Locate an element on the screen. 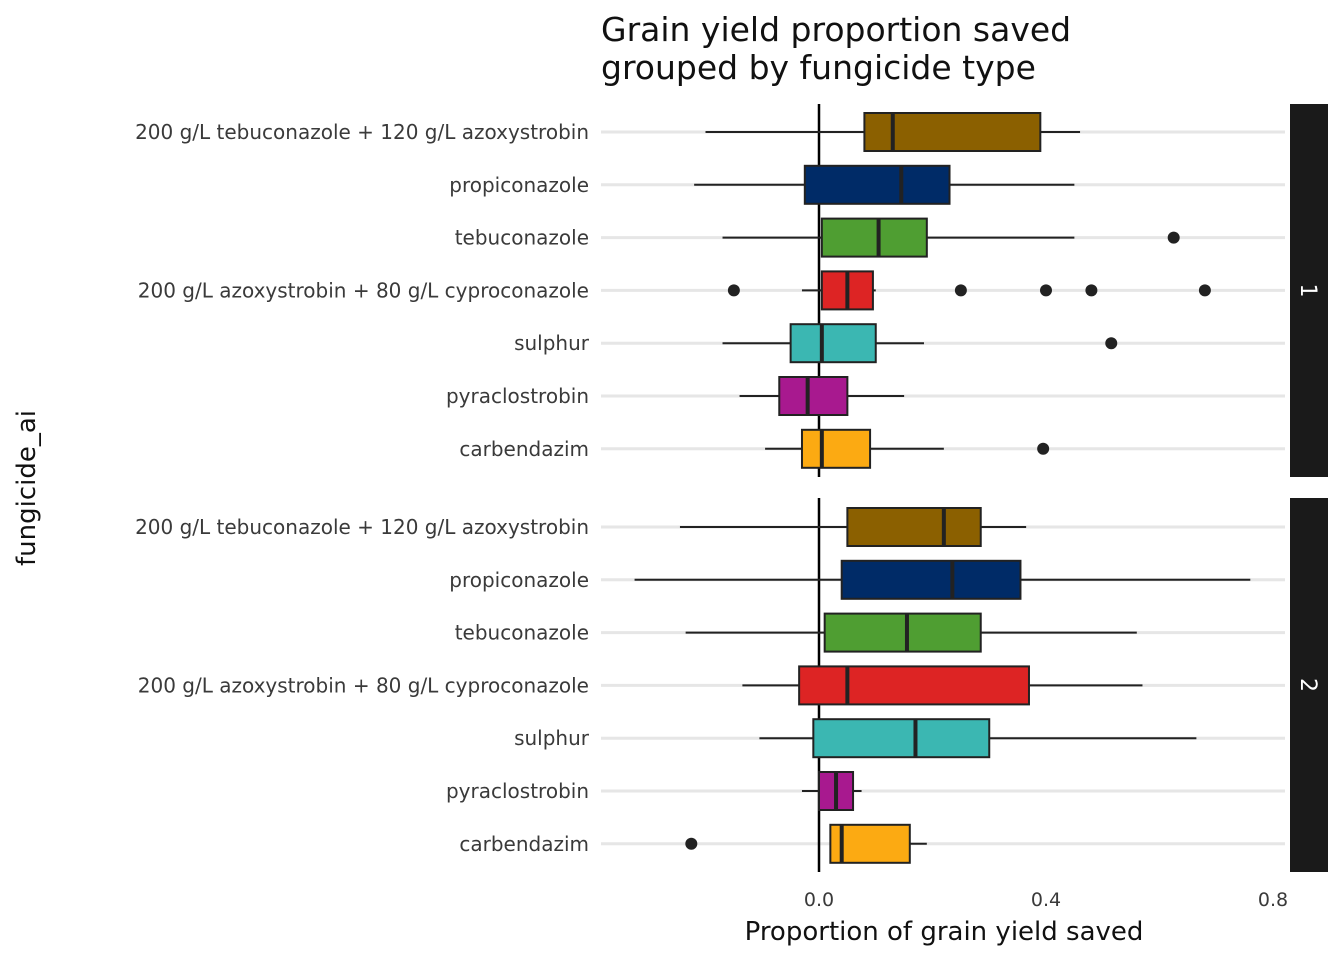 This screenshot has height=960, width=1344. y-axis-title: fungicide_ai is located at coordinates (27, 488).